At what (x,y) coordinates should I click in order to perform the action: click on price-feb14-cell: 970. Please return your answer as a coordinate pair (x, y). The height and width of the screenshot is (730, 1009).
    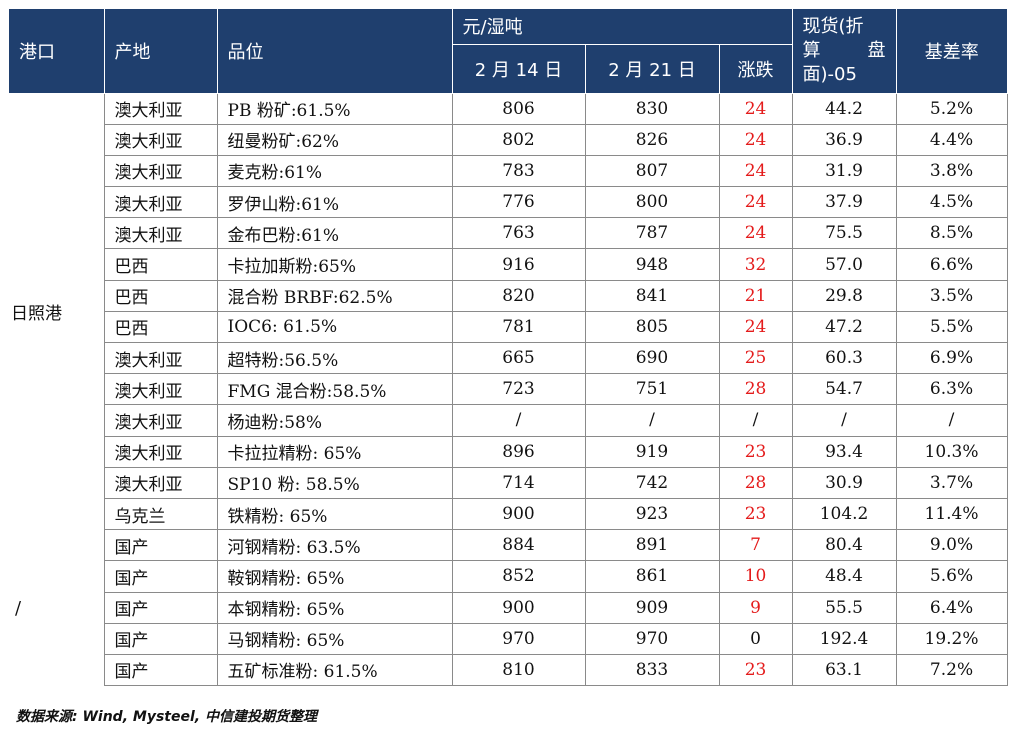
    Looking at the image, I should click on (518, 638).